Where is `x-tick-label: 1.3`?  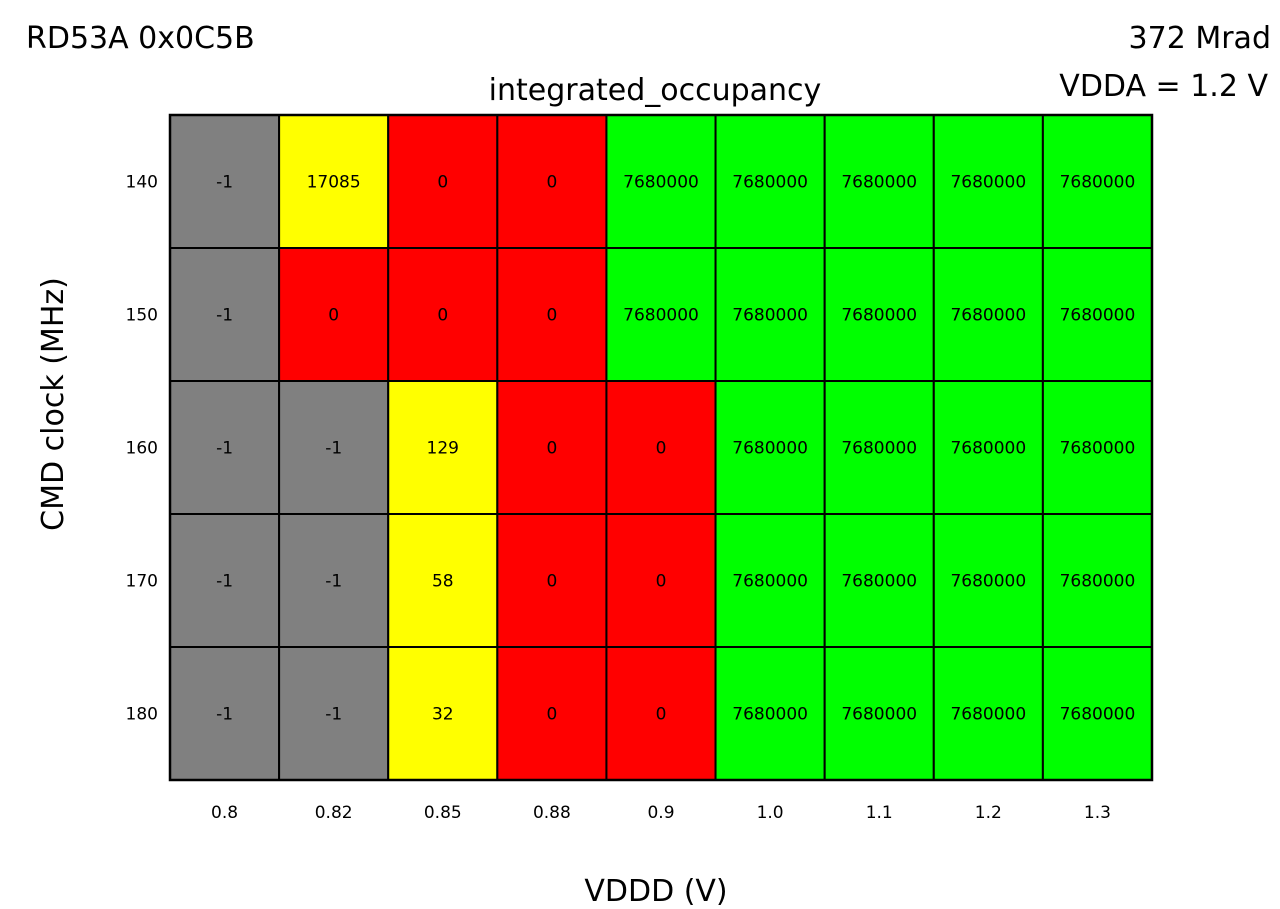 x-tick-label: 1.3 is located at coordinates (1097, 813).